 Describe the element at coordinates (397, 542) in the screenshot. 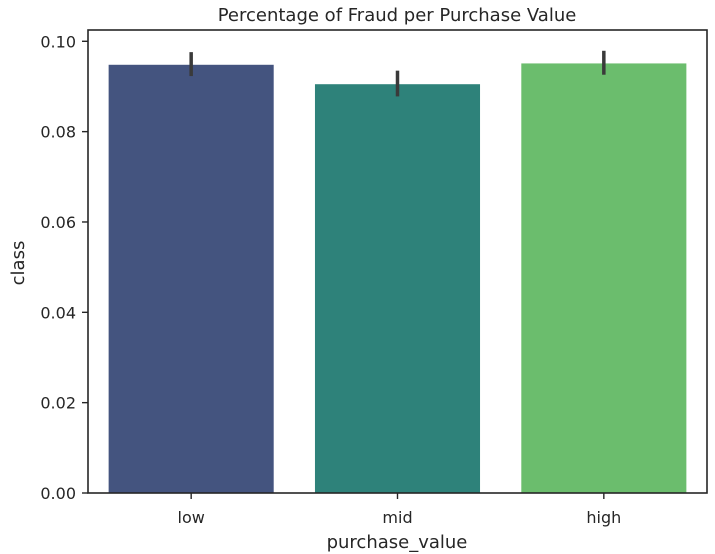

I see `x-axis-label: purchase_value` at that location.